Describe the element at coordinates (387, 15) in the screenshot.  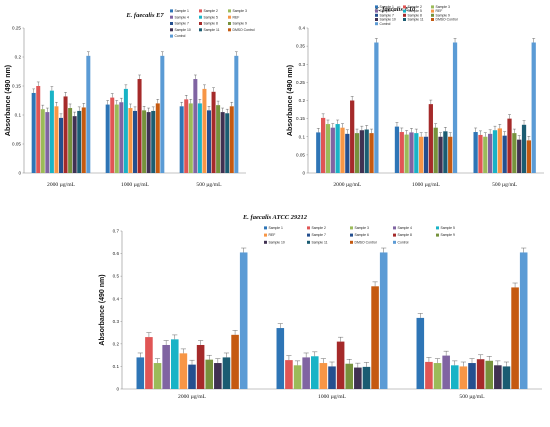
I see `legend-entry: Sample 7` at that location.